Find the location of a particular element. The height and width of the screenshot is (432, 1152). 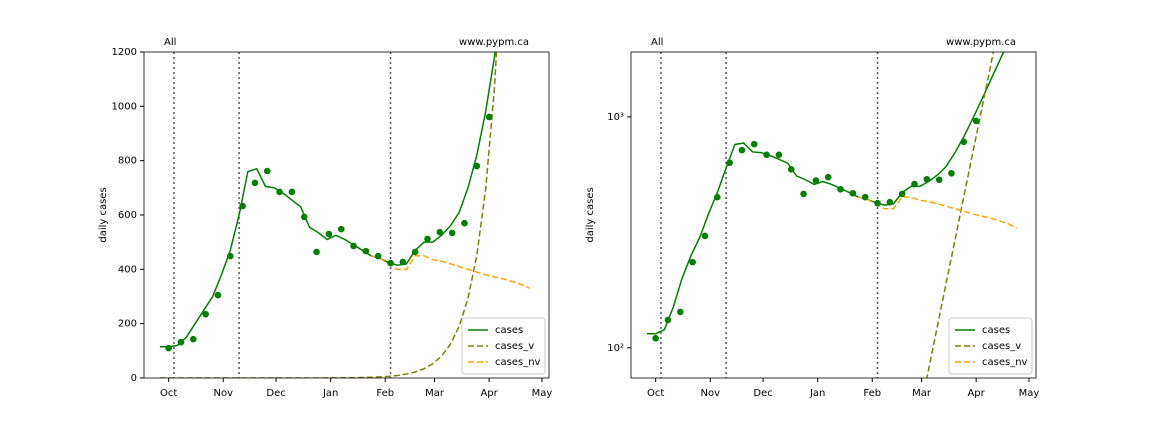

panel-source: www.pypm.ca is located at coordinates (981, 42).